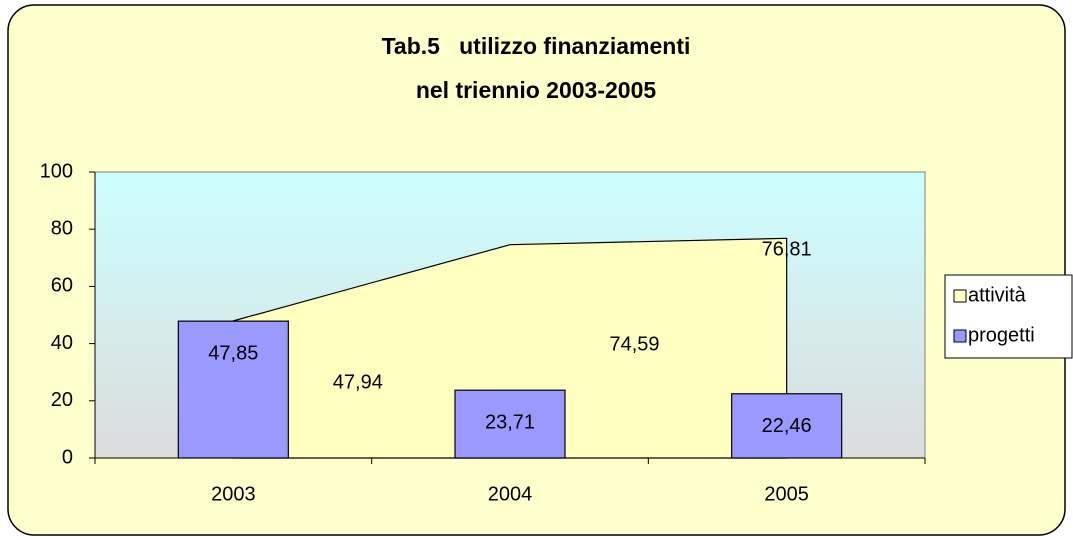 The height and width of the screenshot is (540, 1073). Describe the element at coordinates (536, 90) in the screenshot. I see `chart-title: nel triennio 2003-2005` at that location.